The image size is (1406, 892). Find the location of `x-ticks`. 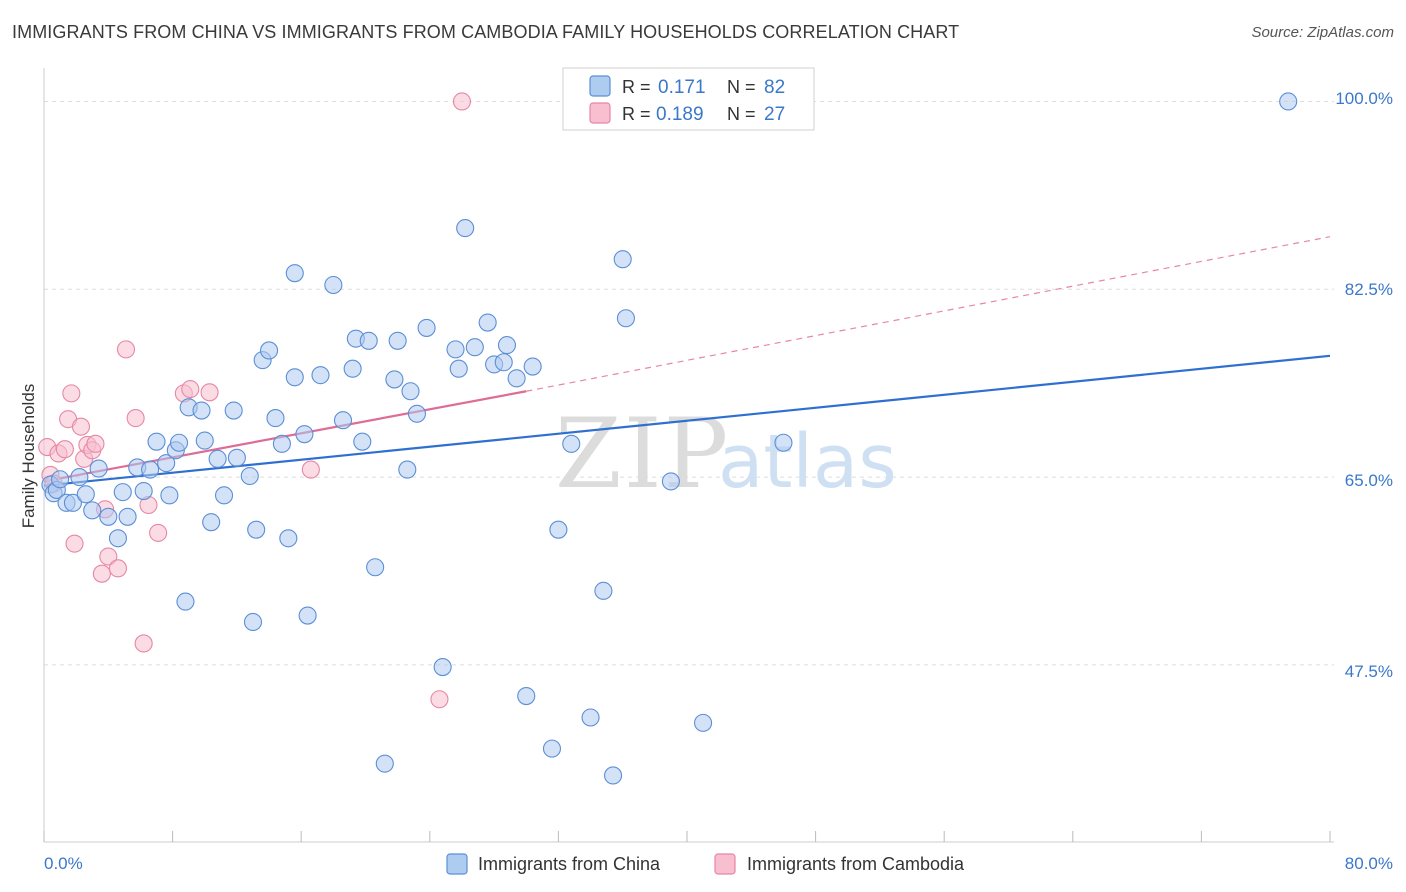

x-ticks is located at coordinates (687, 836).